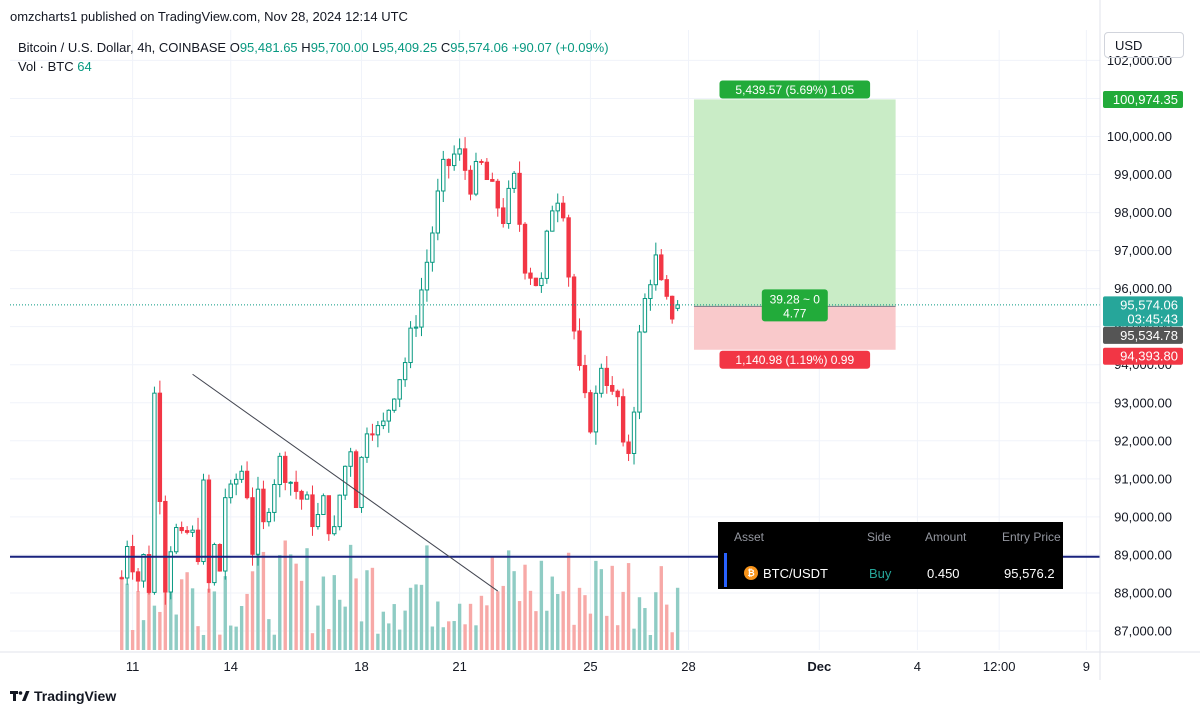  I want to click on time-tick-label: 11, so click(133, 666).